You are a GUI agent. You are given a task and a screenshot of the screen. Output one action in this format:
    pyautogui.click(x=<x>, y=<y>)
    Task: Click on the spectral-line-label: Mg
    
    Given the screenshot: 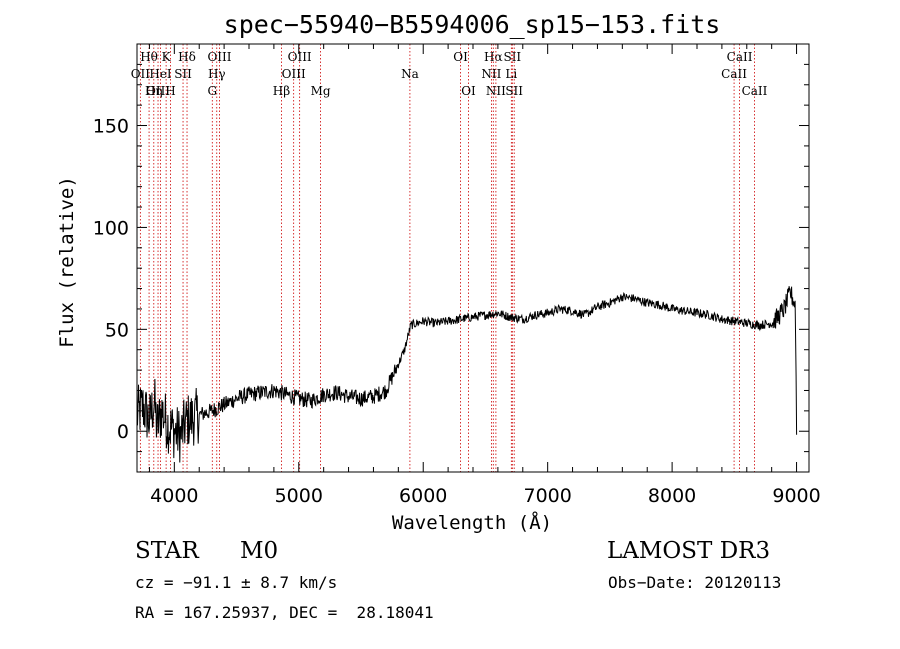 What is the action you would take?
    pyautogui.click(x=321, y=91)
    